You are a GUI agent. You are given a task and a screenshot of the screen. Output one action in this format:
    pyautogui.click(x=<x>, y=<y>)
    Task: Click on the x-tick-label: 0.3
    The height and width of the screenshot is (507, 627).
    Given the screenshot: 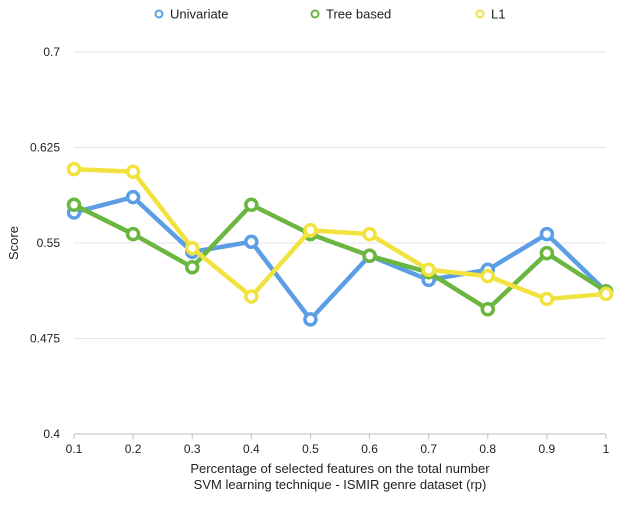 What is the action you would take?
    pyautogui.click(x=192, y=449)
    